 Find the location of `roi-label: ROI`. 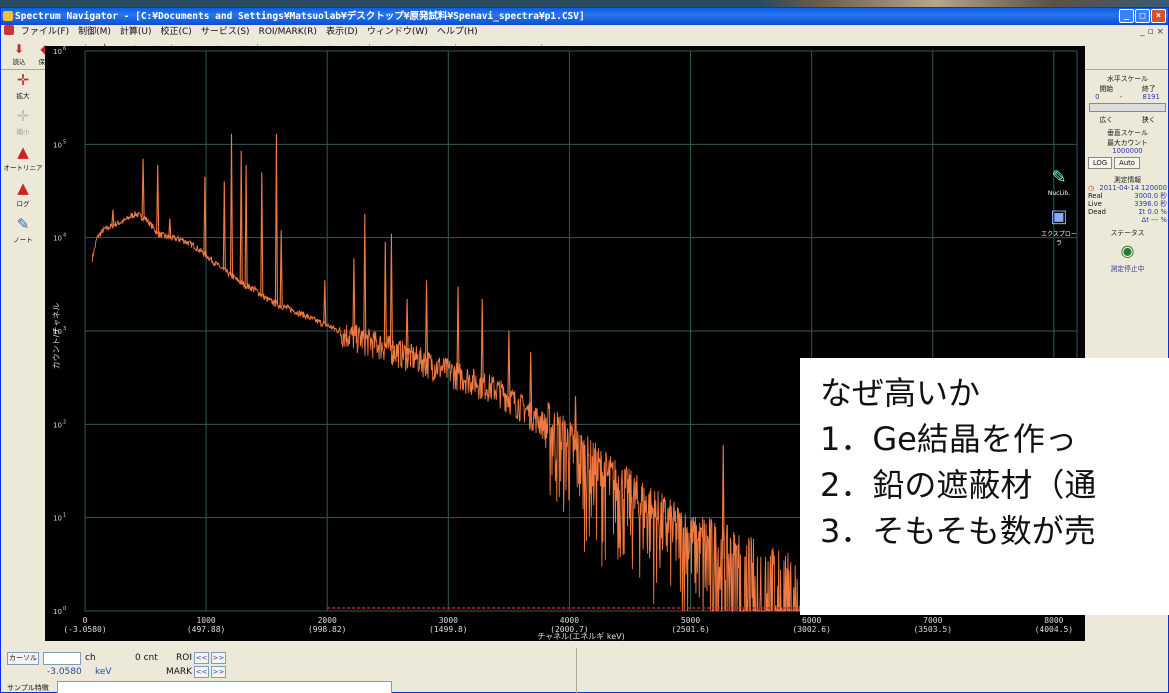

roi-label: ROI is located at coordinates (184, 658).